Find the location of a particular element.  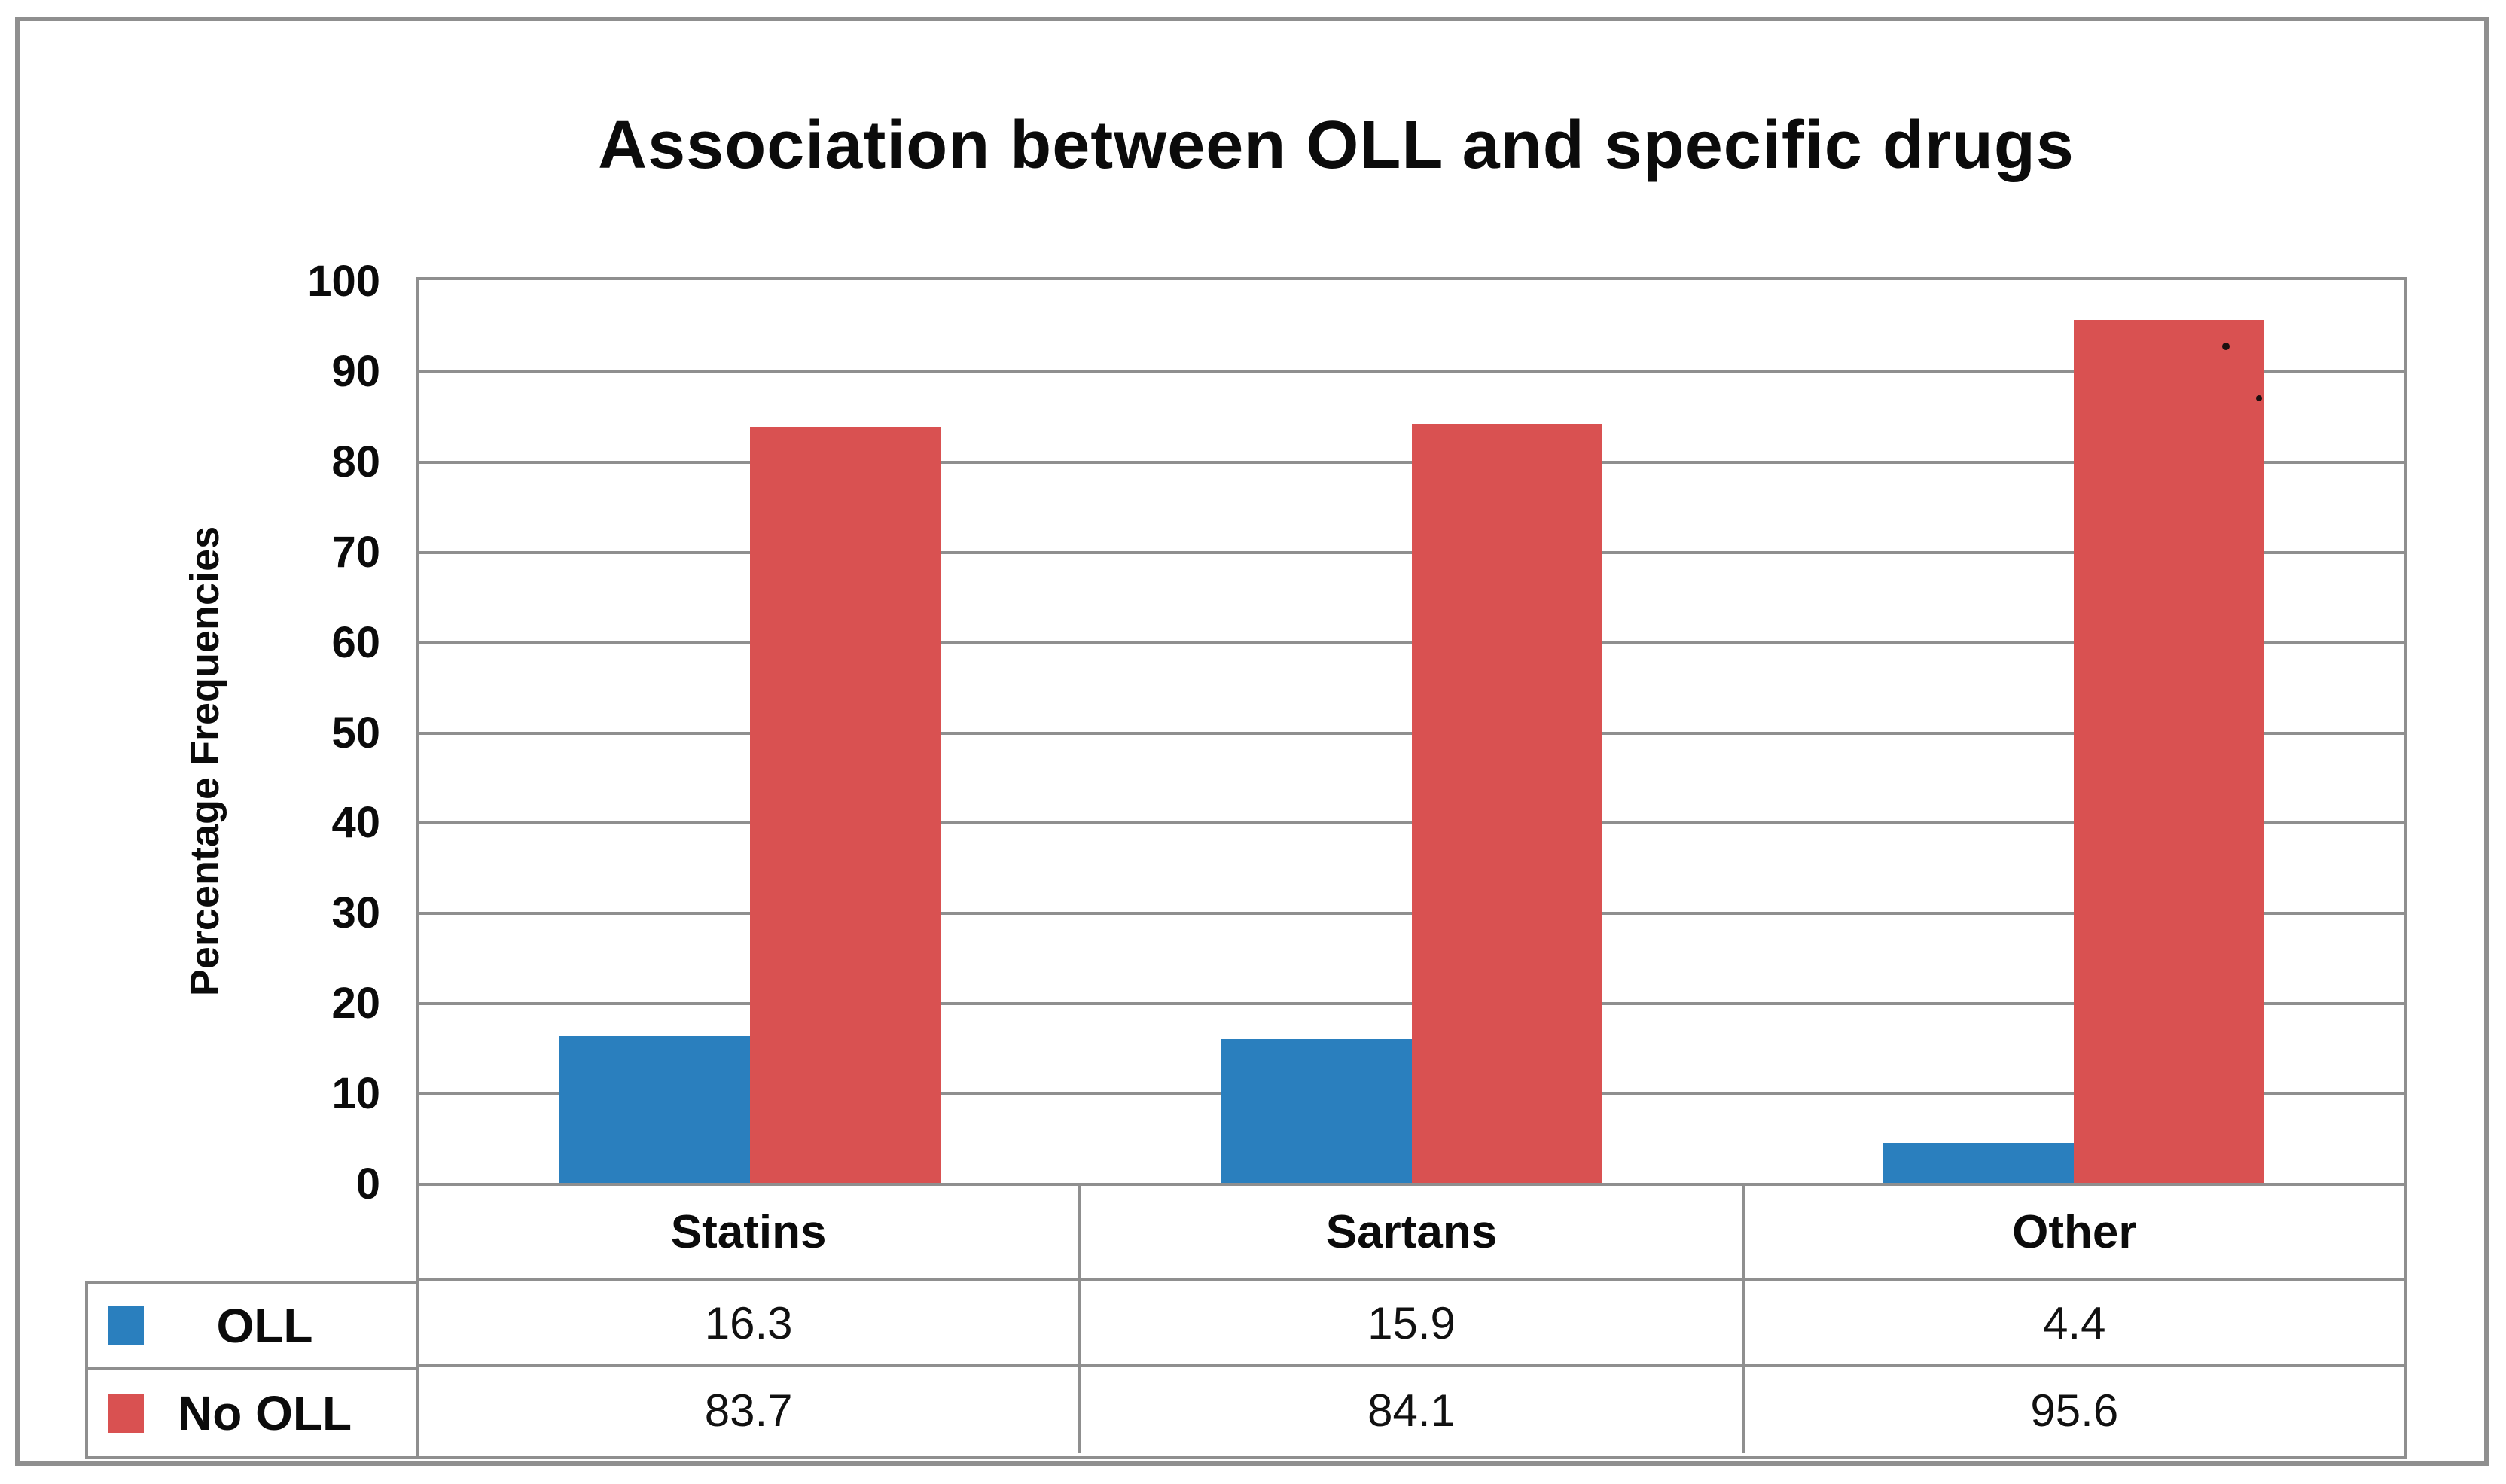

bar-oll-other is located at coordinates (1978, 1163).